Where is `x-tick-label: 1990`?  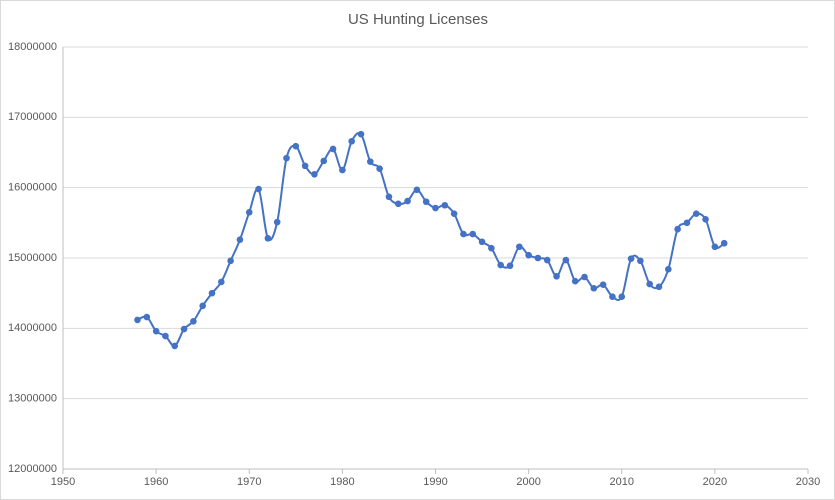
x-tick-label: 1990 is located at coordinates (435, 482).